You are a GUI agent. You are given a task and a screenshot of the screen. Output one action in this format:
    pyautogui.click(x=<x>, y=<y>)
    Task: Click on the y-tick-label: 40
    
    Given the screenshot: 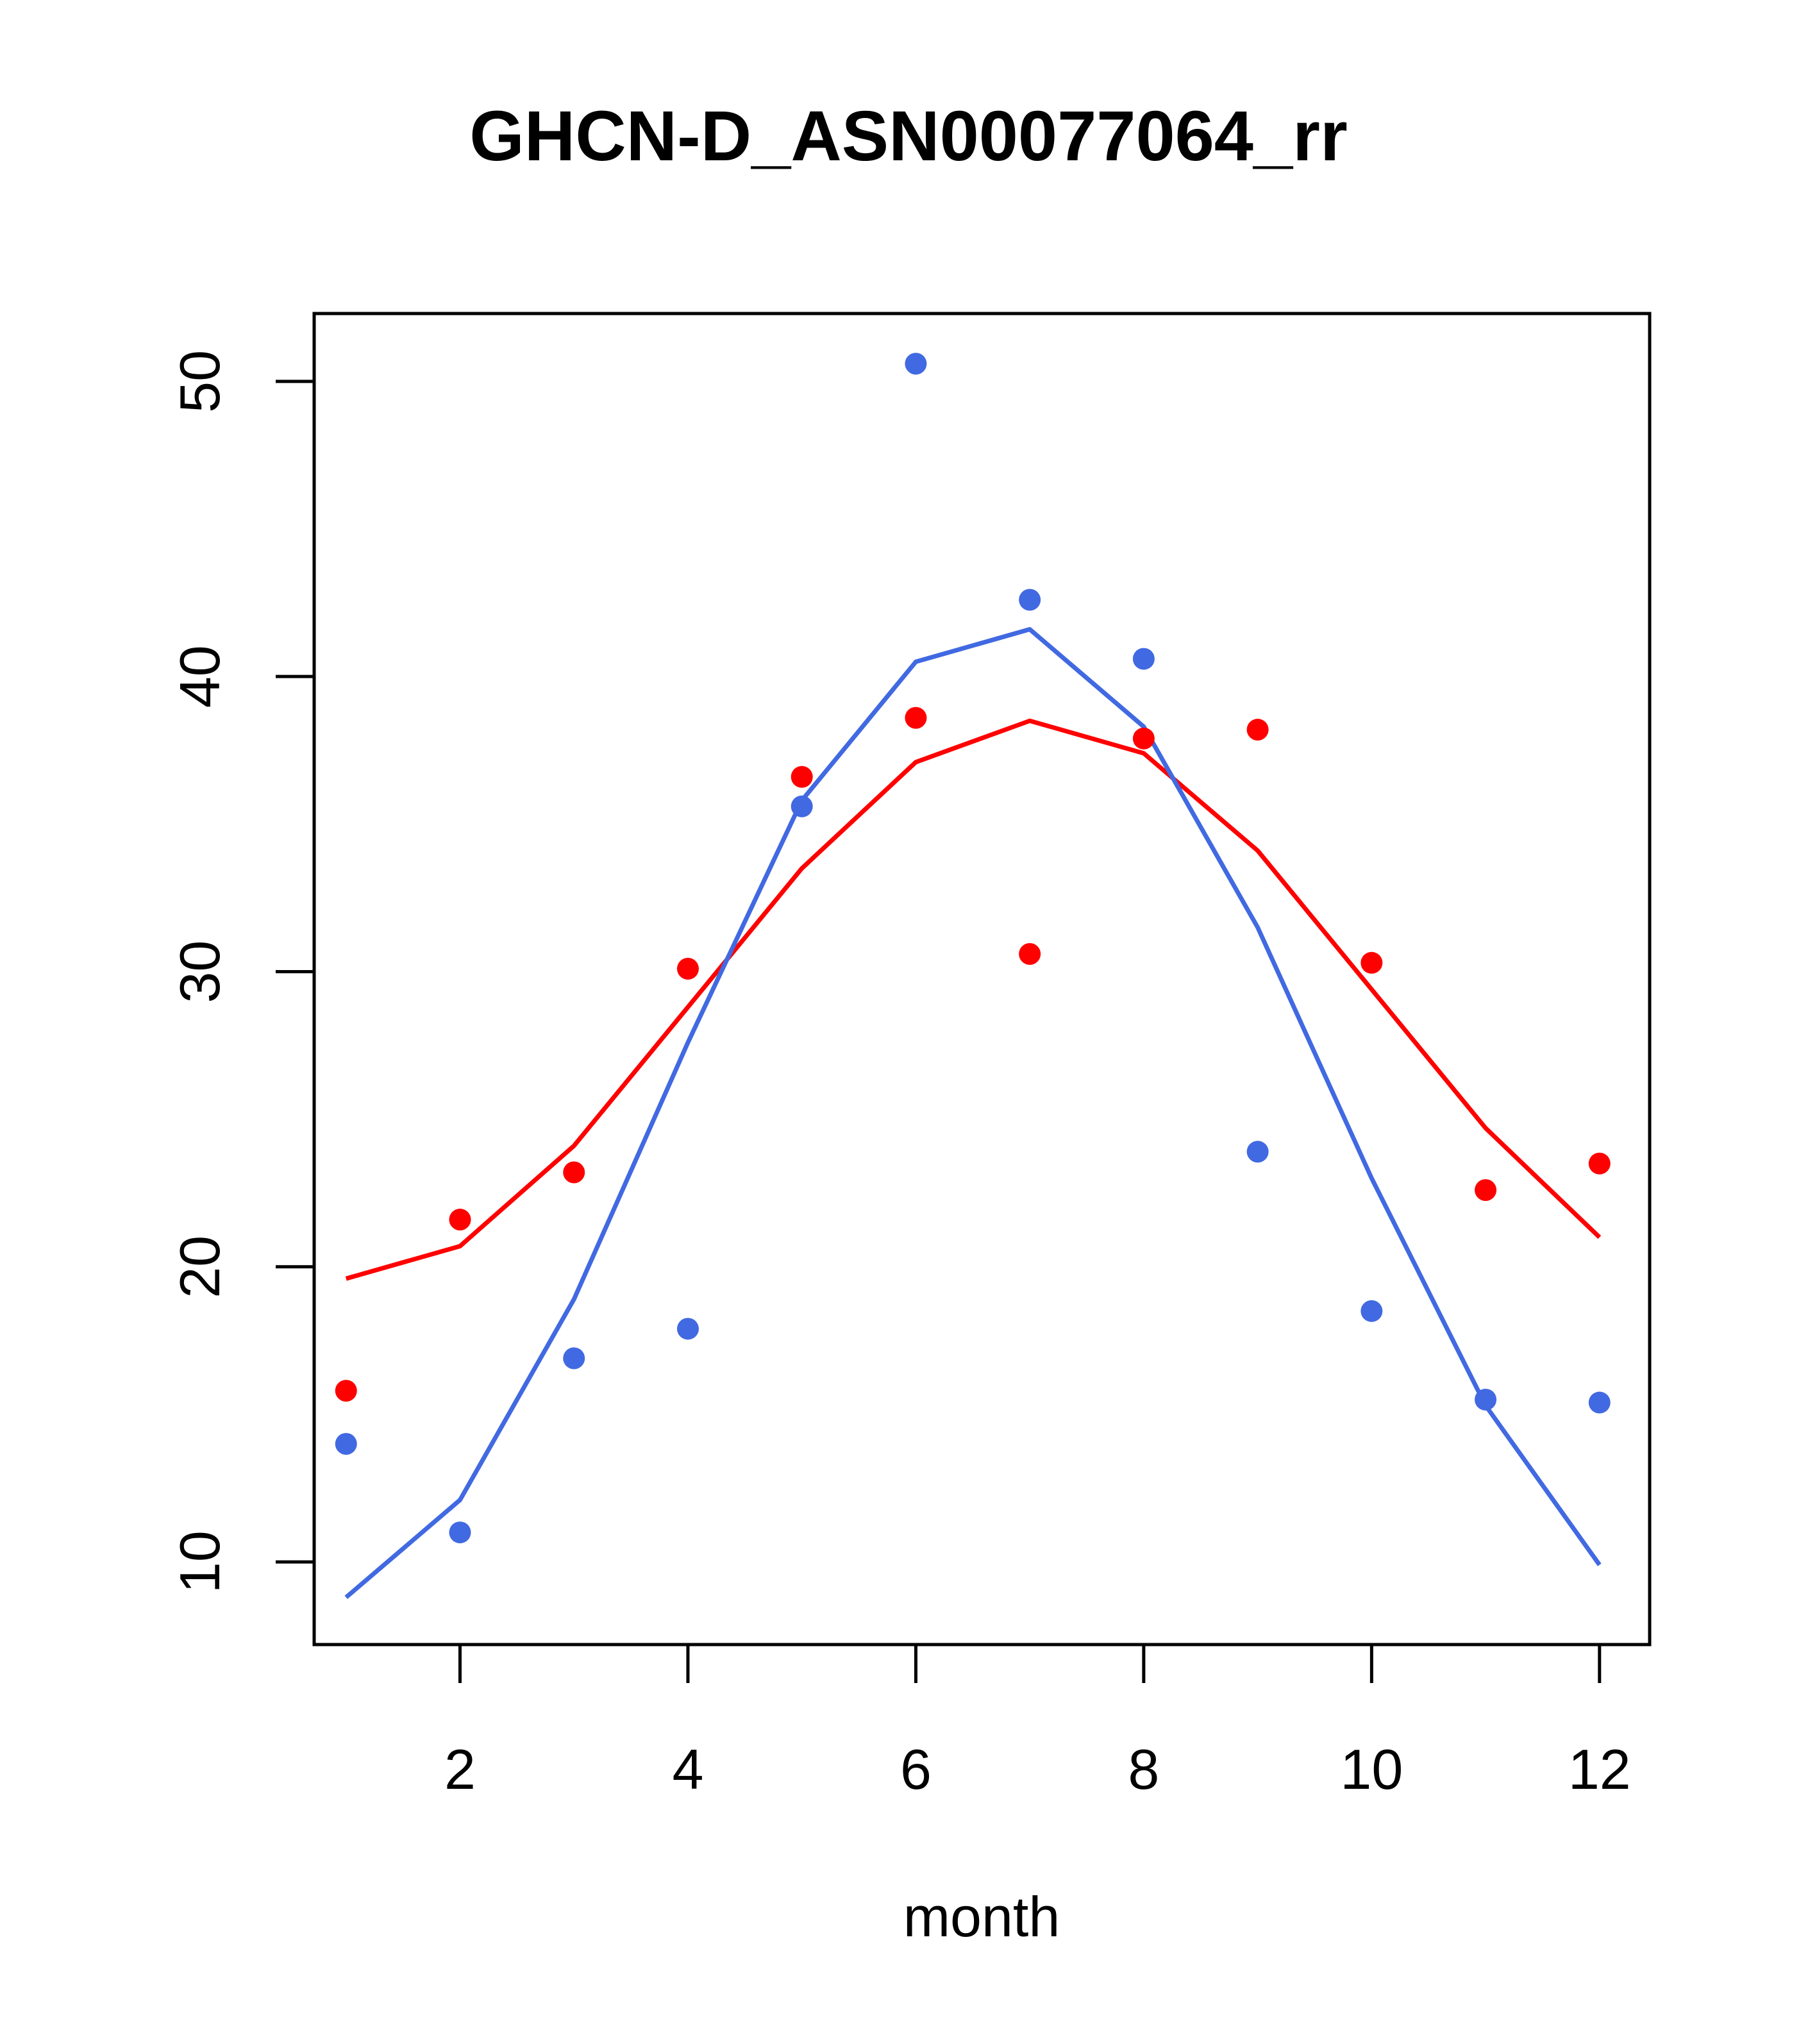 What is the action you would take?
    pyautogui.click(x=200, y=676)
    